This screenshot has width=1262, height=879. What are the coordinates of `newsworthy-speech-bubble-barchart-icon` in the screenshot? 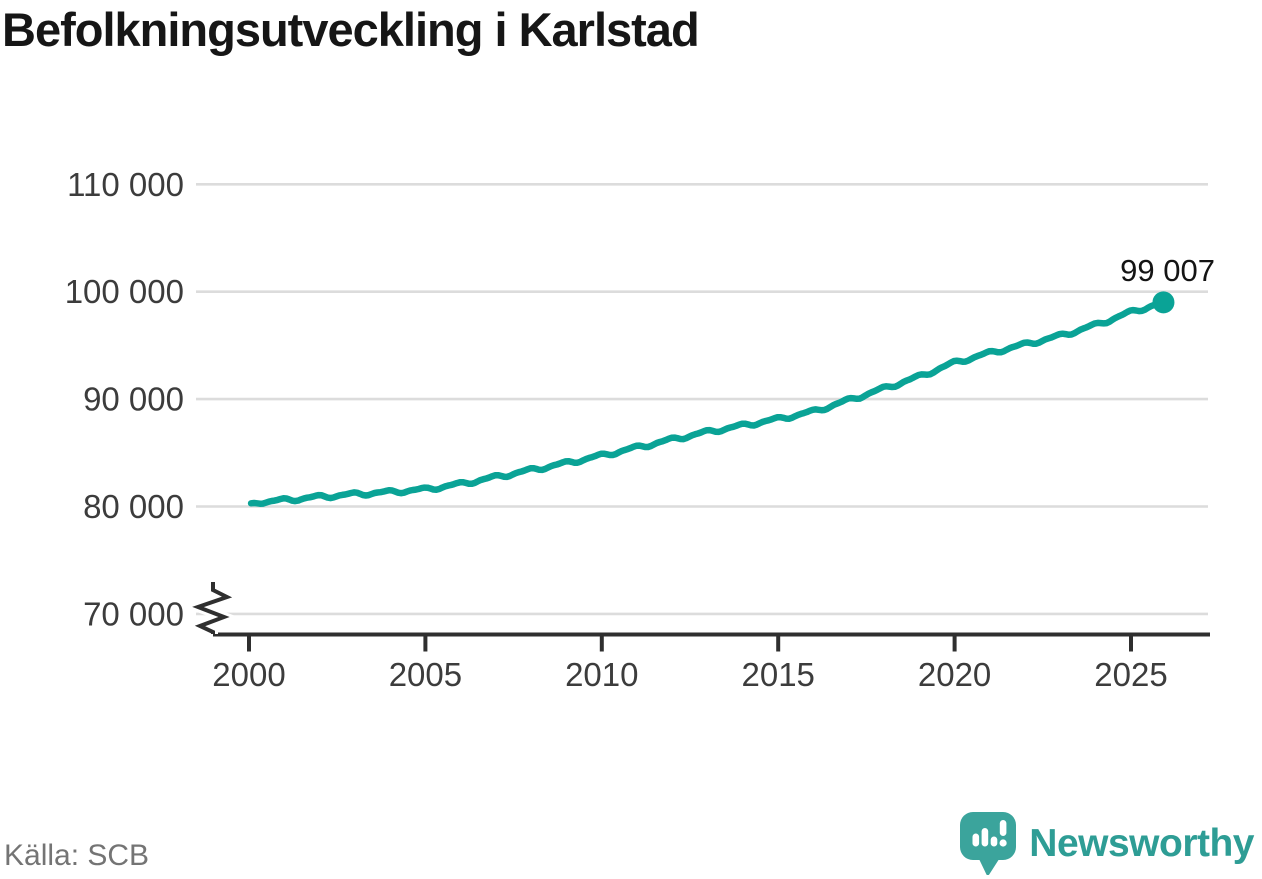 It's located at (988, 843).